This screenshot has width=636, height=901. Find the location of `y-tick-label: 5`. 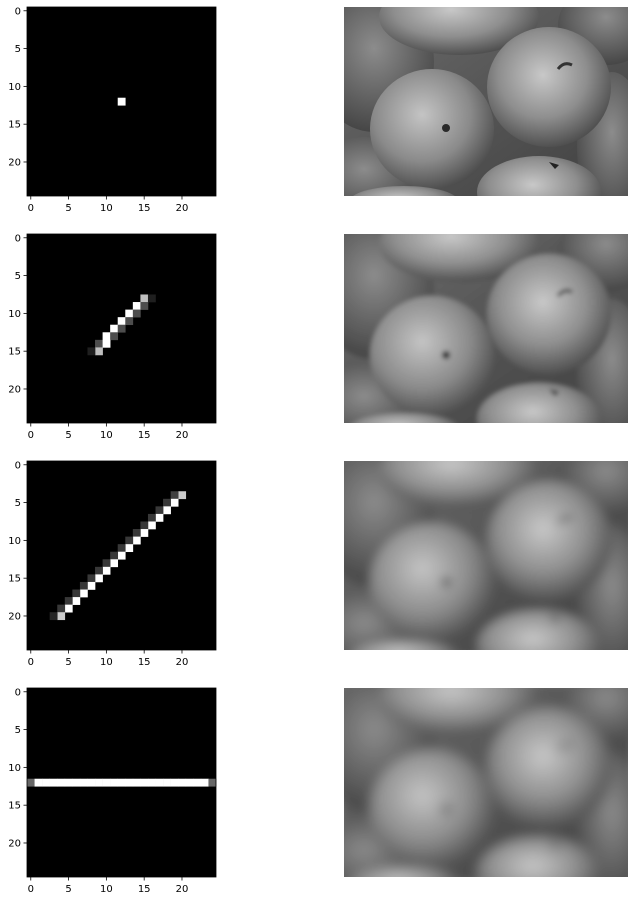

y-tick-label: 5 is located at coordinates (18, 49).